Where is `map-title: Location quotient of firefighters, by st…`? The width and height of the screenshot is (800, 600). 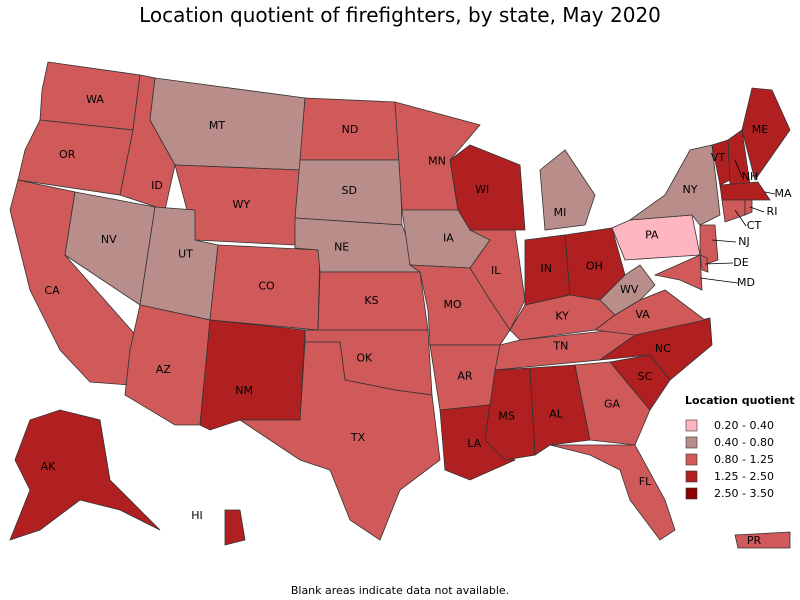 map-title: Location quotient of firefighters, by st… is located at coordinates (400, 15).